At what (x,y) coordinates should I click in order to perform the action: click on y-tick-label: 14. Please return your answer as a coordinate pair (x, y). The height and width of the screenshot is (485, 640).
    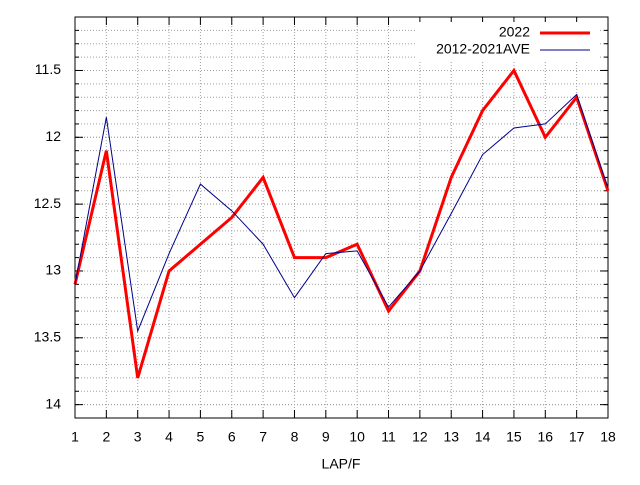
    Looking at the image, I should click on (53, 403).